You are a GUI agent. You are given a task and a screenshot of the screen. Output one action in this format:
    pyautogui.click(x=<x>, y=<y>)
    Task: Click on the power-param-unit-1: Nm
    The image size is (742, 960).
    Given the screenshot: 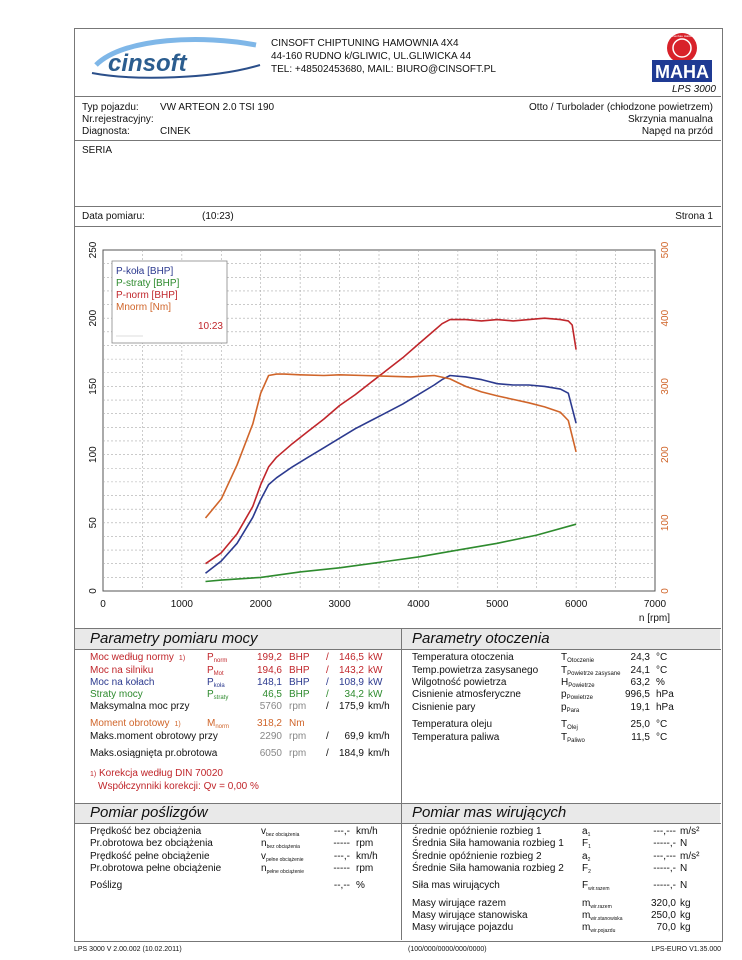 What is the action you would take?
    pyautogui.click(x=297, y=723)
    